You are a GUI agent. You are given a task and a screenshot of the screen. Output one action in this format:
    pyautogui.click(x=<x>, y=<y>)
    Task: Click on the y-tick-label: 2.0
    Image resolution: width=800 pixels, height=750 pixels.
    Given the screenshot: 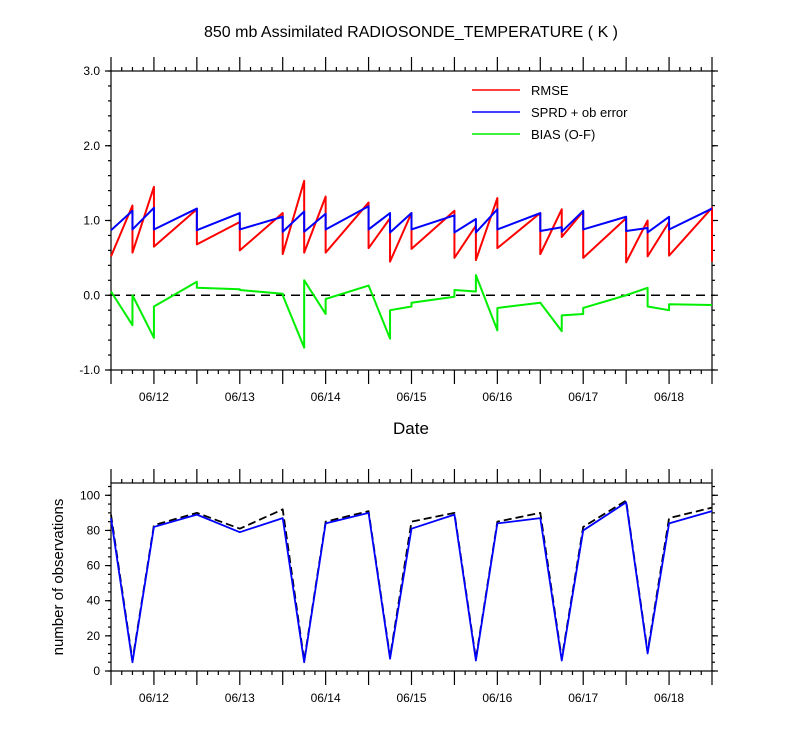 What is the action you would take?
    pyautogui.click(x=91, y=146)
    